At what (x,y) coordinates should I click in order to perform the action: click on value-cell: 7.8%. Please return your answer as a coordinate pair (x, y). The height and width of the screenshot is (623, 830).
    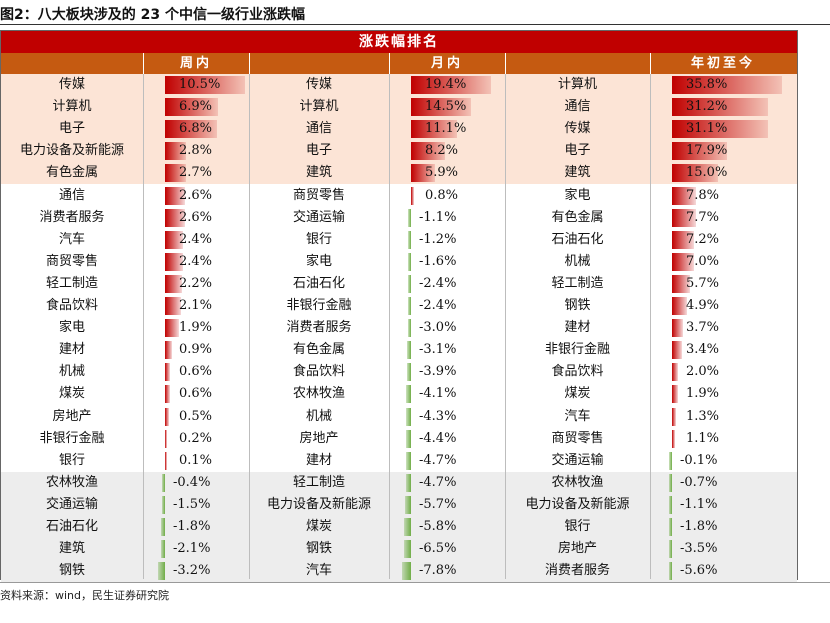
    Looking at the image, I should click on (723, 196).